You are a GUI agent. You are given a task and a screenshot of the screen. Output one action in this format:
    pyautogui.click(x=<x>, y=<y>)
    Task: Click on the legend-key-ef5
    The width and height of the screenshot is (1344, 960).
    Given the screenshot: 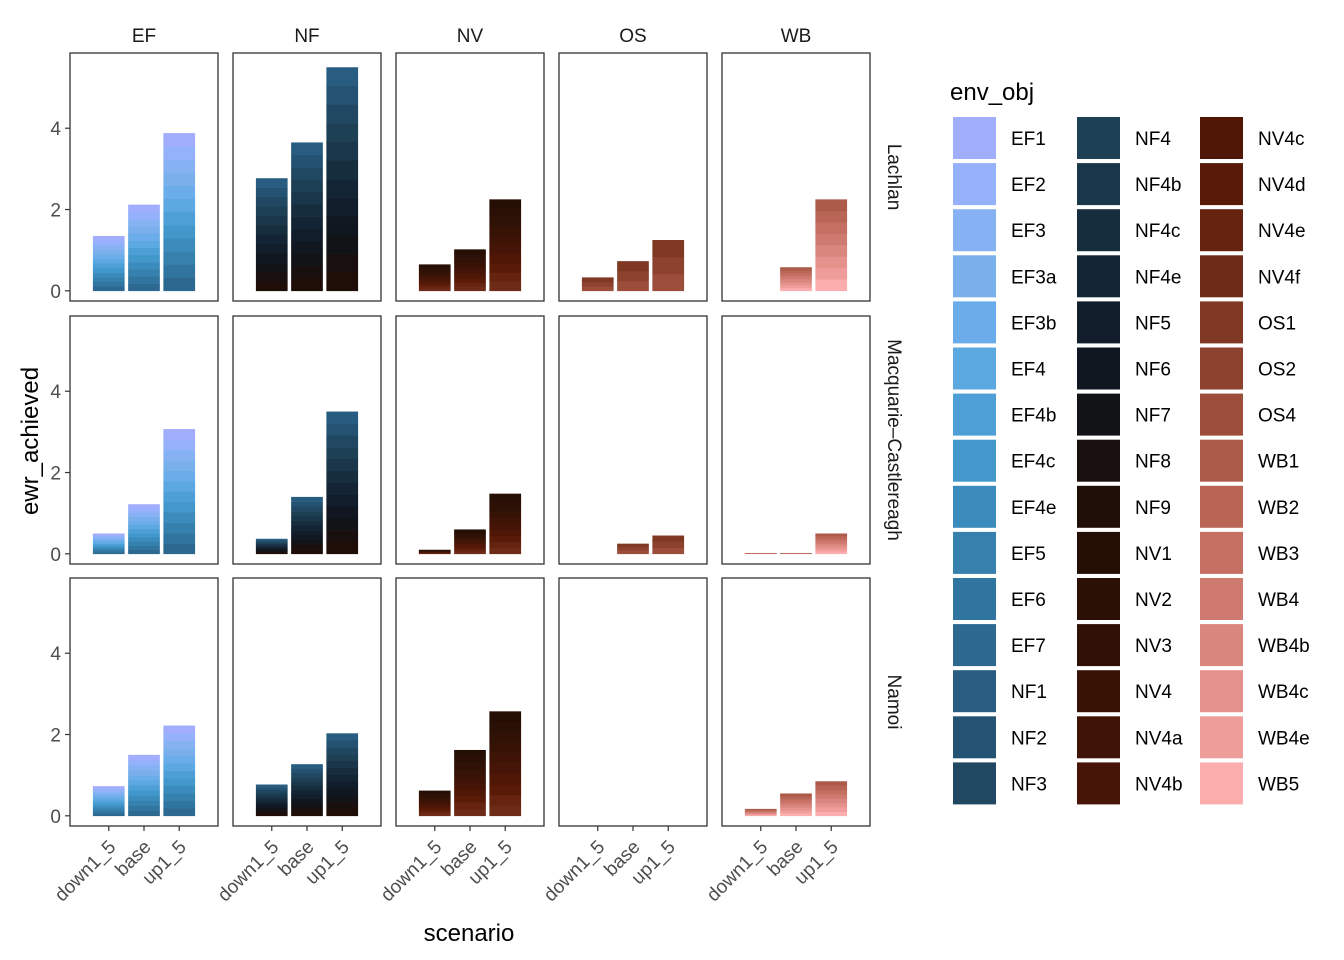 What is the action you would take?
    pyautogui.click(x=974, y=552)
    